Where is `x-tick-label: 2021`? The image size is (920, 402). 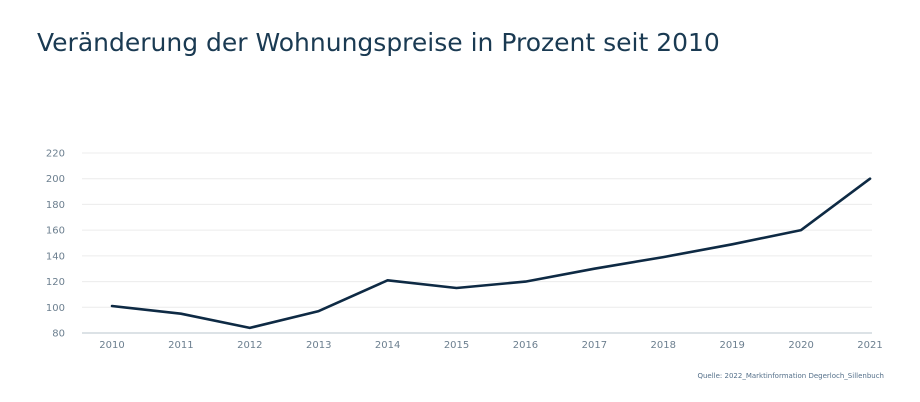 x-tick-label: 2021 is located at coordinates (869, 345).